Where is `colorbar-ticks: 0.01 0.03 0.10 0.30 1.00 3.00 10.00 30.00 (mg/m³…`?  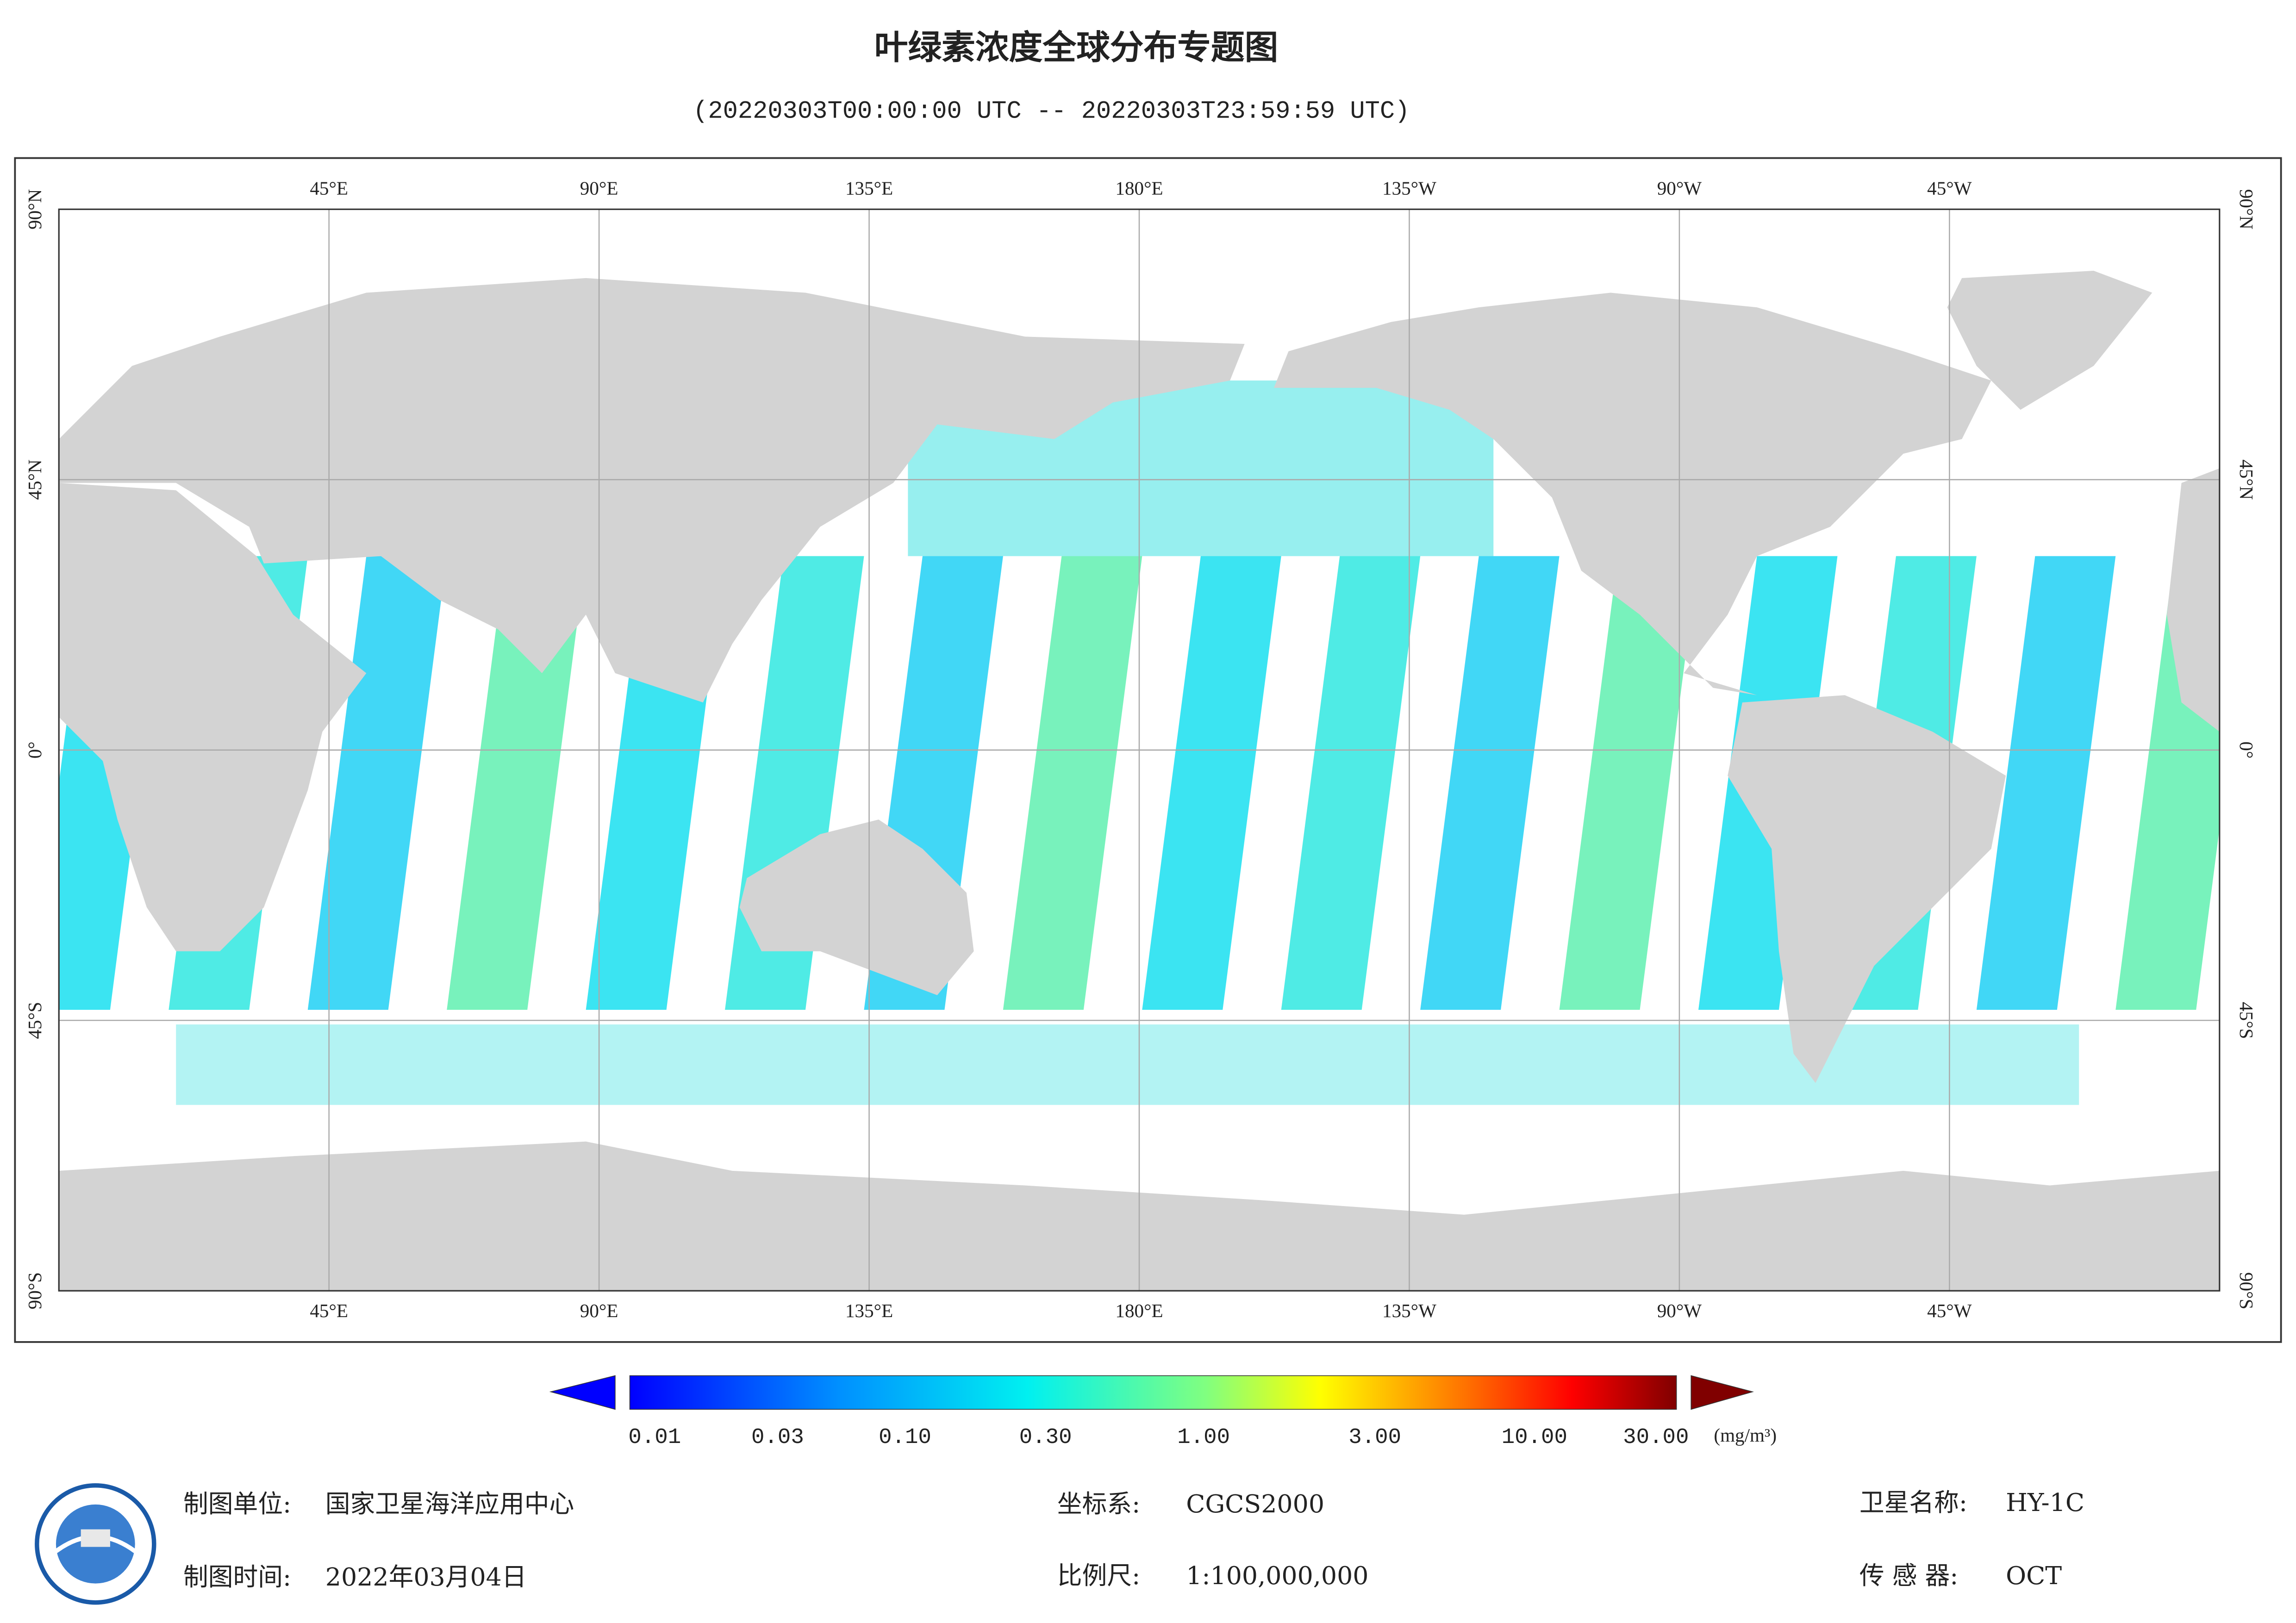
colorbar-ticks: 0.01 0.03 0.10 0.30 1.00 3.00 10.00 30.00 (mg/m³… is located at coordinates (1202, 1437).